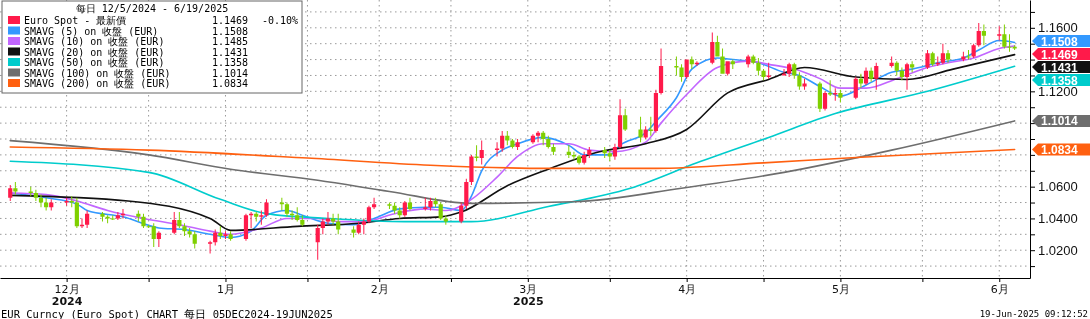  I want to click on line-series, so click(512, 158).